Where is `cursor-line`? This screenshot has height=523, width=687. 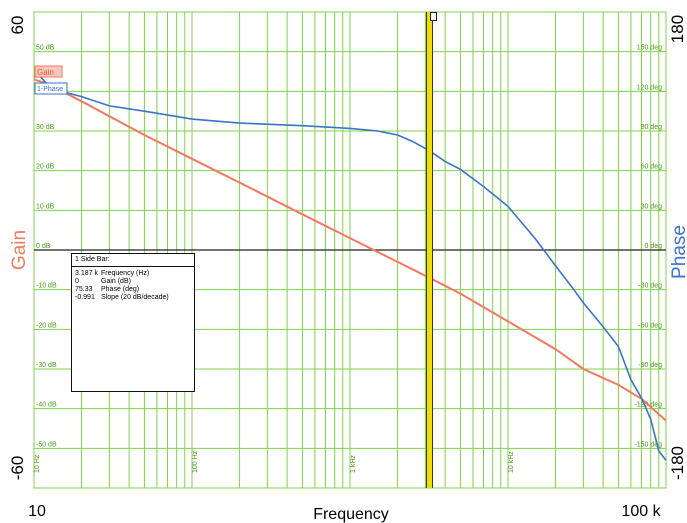 cursor-line is located at coordinates (429, 250).